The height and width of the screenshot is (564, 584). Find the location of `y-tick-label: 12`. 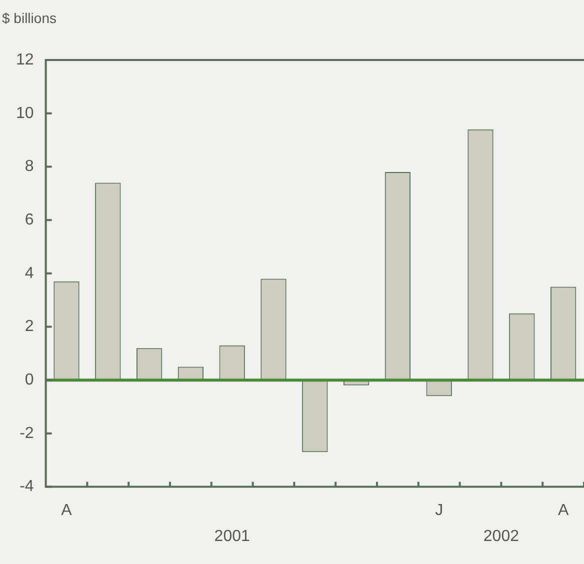

y-tick-label: 12 is located at coordinates (25, 59).